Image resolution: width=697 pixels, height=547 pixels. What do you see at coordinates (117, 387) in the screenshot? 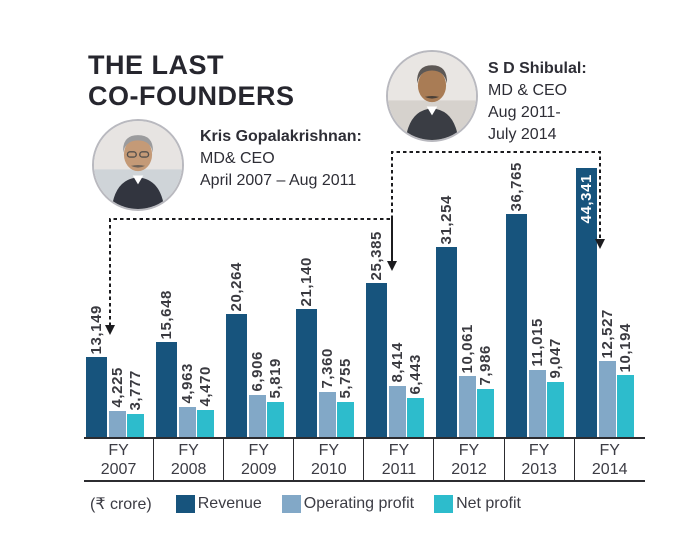
I see `value-label-operating-profit-fy2007: 4,225` at bounding box center [117, 387].